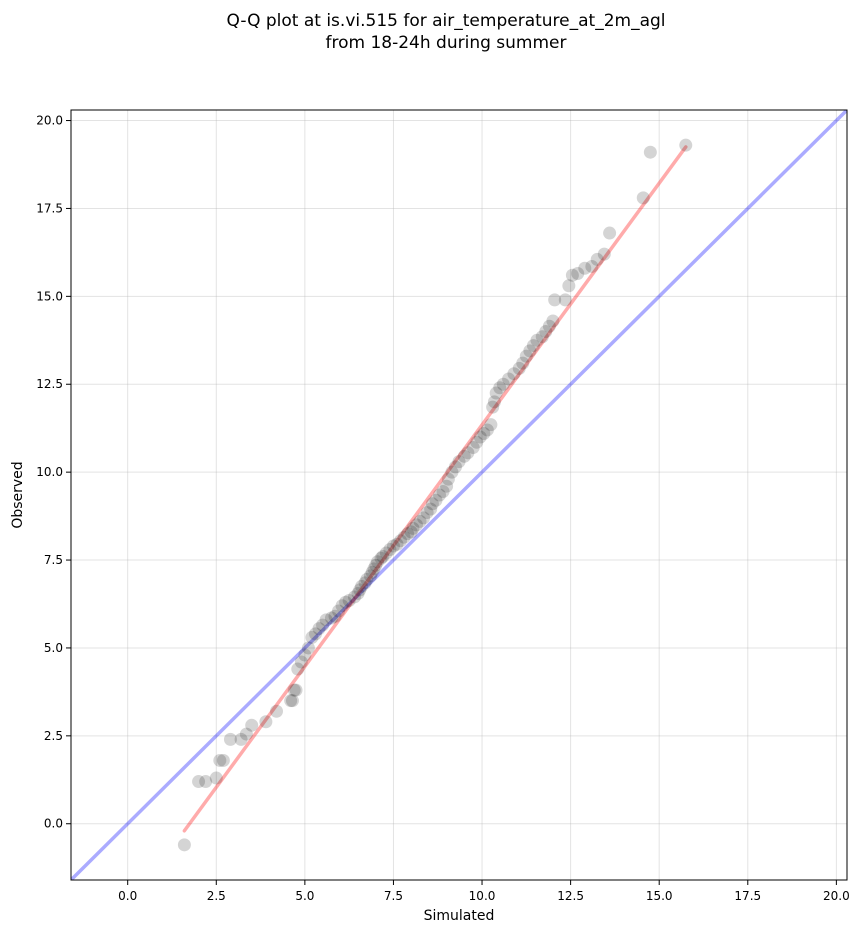 This screenshot has width=861, height=934. What do you see at coordinates (18, 494) in the screenshot?
I see `y-axis-label: Observed` at bounding box center [18, 494].